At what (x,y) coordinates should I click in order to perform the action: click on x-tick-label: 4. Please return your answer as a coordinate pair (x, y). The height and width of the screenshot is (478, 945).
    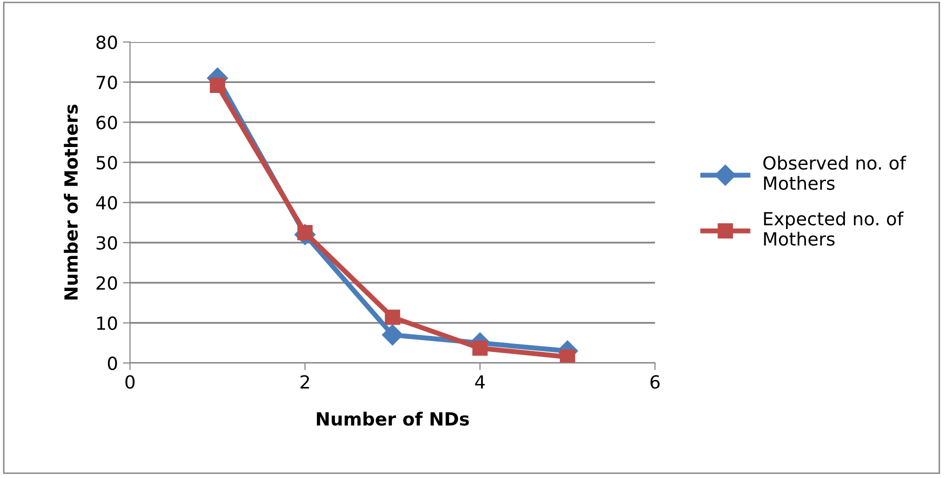
    Looking at the image, I should click on (480, 382).